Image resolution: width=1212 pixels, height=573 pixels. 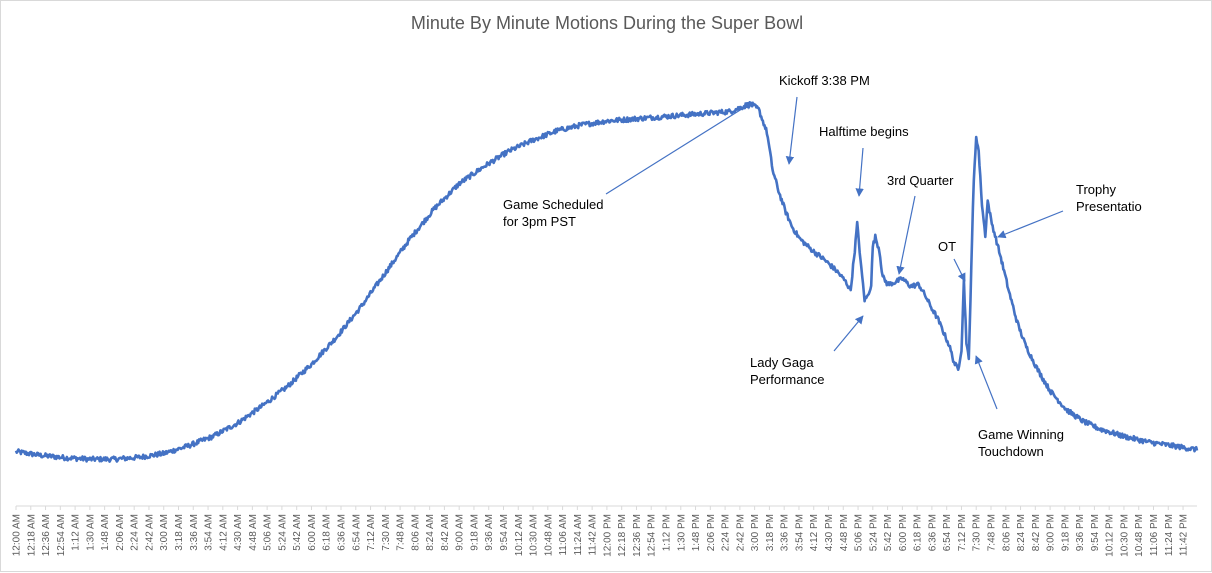 I want to click on x-tick-label: 11:24 PM, so click(x=1169, y=535).